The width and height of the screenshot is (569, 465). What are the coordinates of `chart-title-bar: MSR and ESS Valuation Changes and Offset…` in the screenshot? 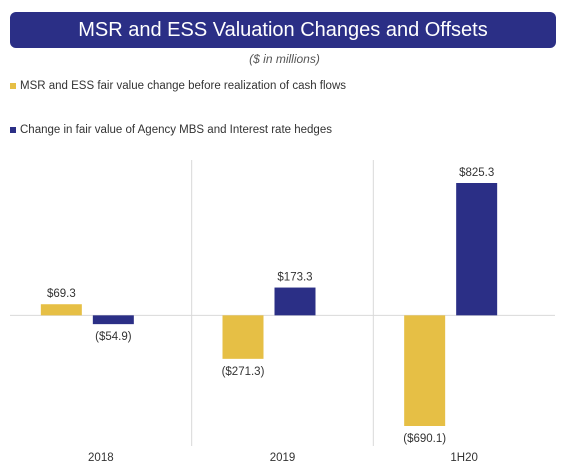 It's located at (283, 30).